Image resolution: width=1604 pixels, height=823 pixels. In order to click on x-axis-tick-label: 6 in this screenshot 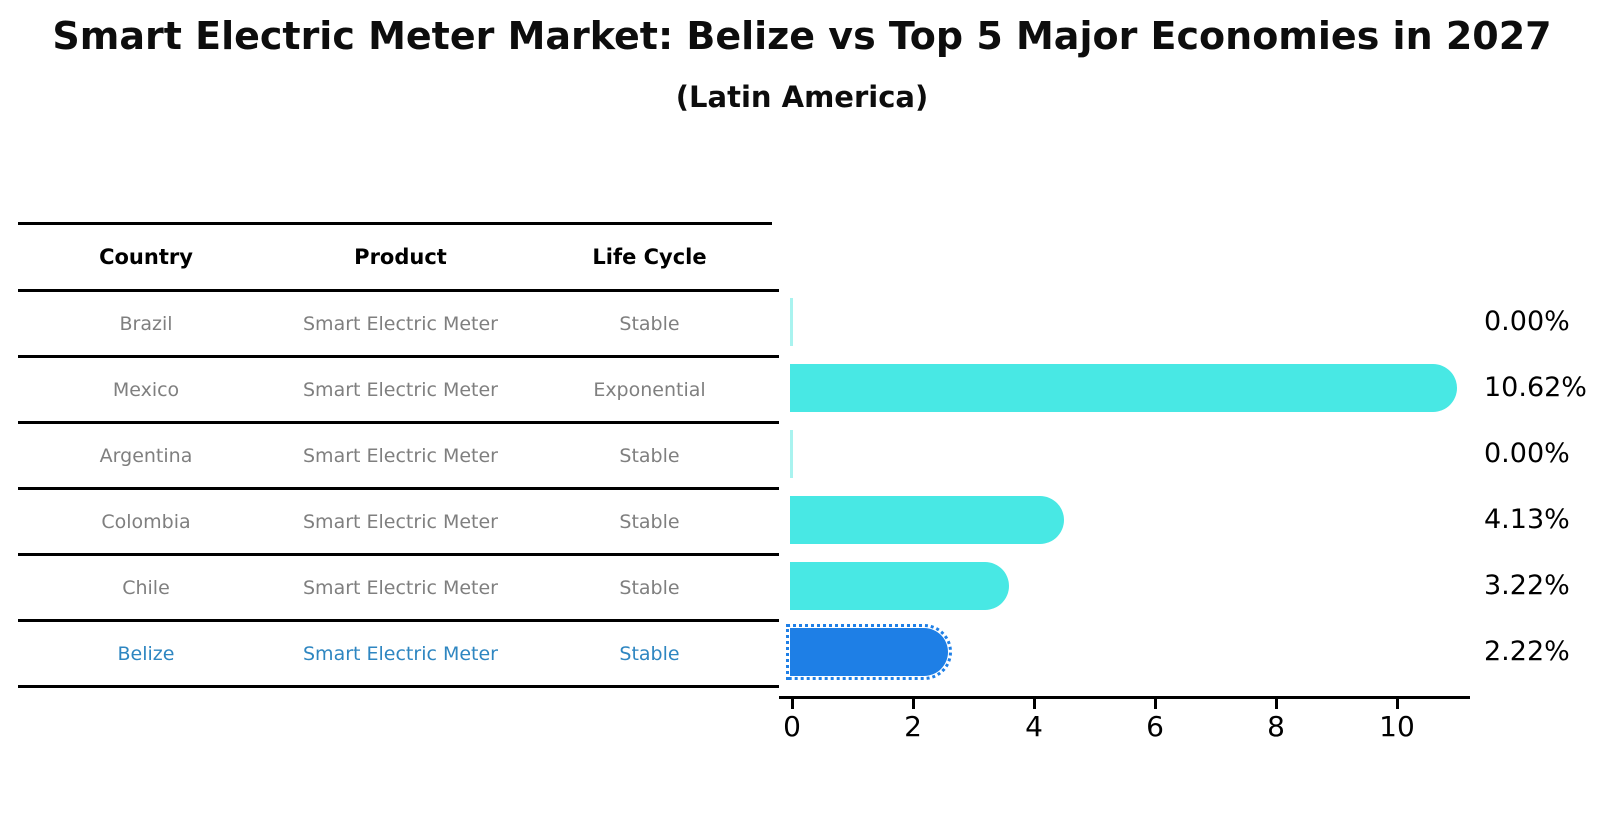, I will do `click(1155, 726)`.